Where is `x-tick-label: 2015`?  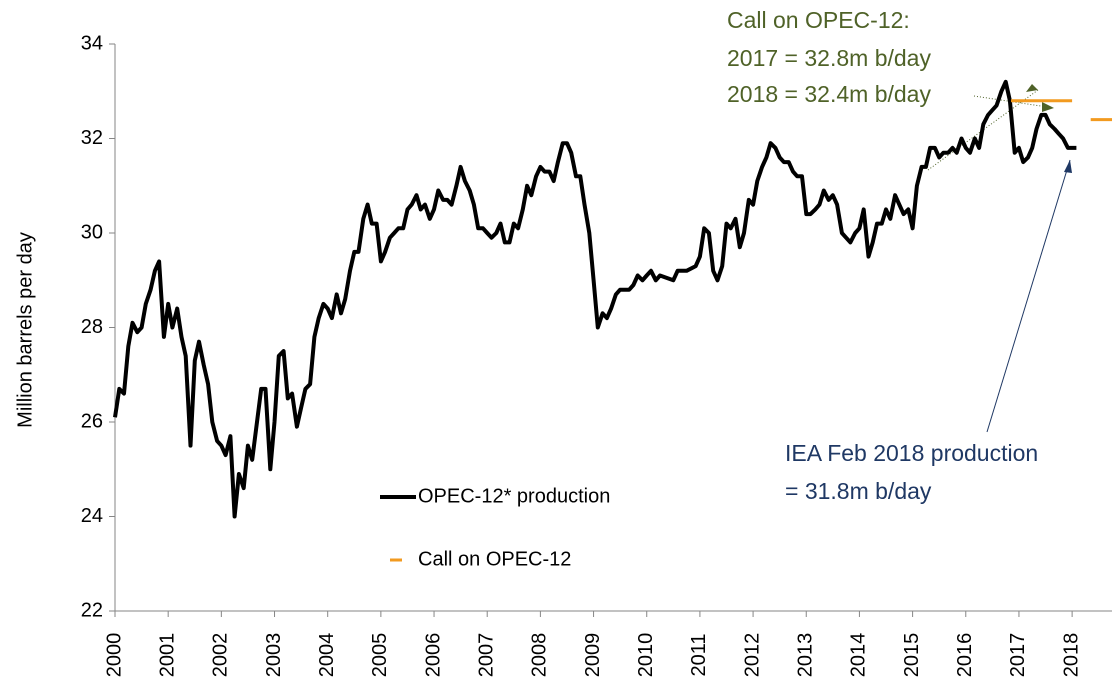
x-tick-label: 2015 is located at coordinates (912, 655).